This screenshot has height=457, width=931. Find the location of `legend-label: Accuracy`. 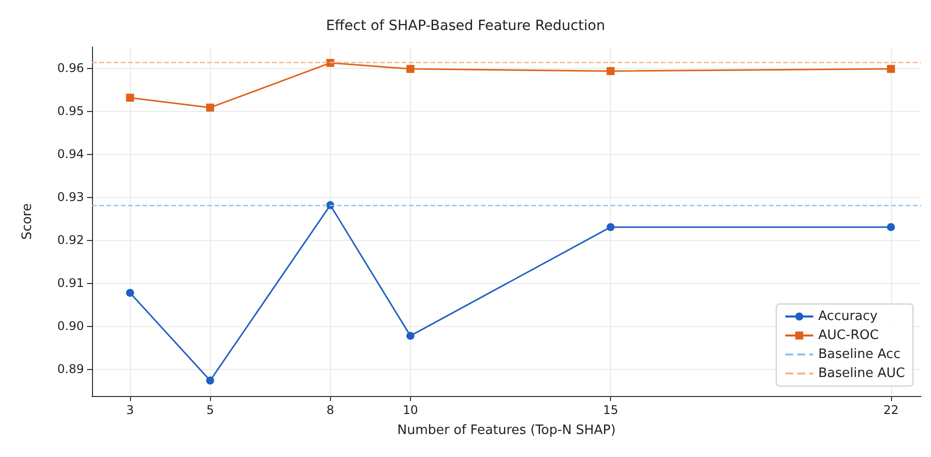

legend-label: Accuracy is located at coordinates (848, 316).